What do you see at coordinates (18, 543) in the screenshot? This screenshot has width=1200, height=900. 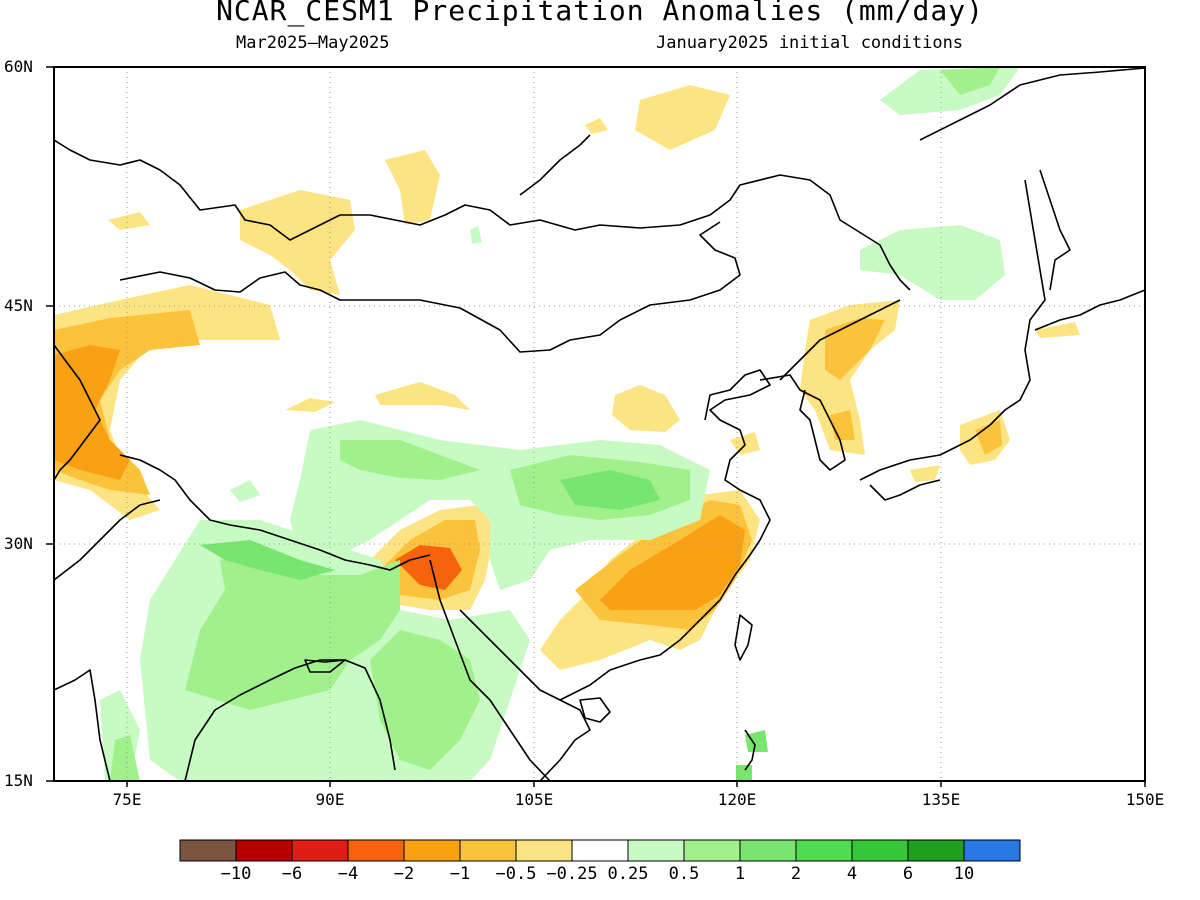 I see `lat-label-30n: 30N` at bounding box center [18, 543].